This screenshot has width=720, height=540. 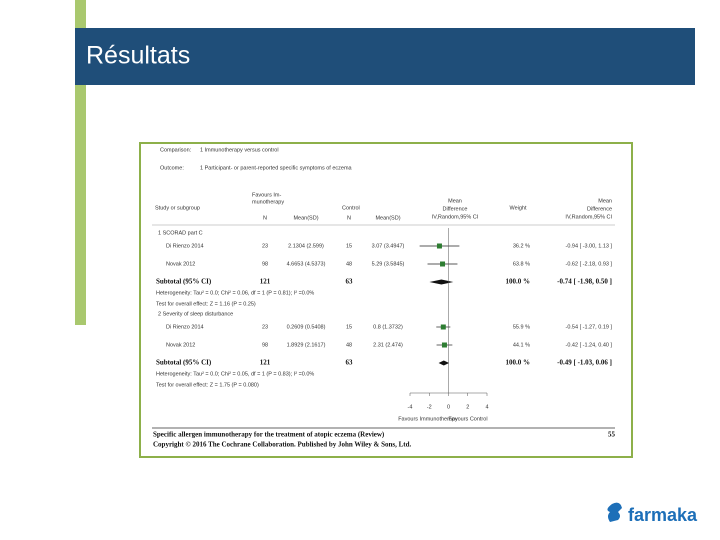 What do you see at coordinates (517, 208) in the screenshot?
I see `text: Weight` at bounding box center [517, 208].